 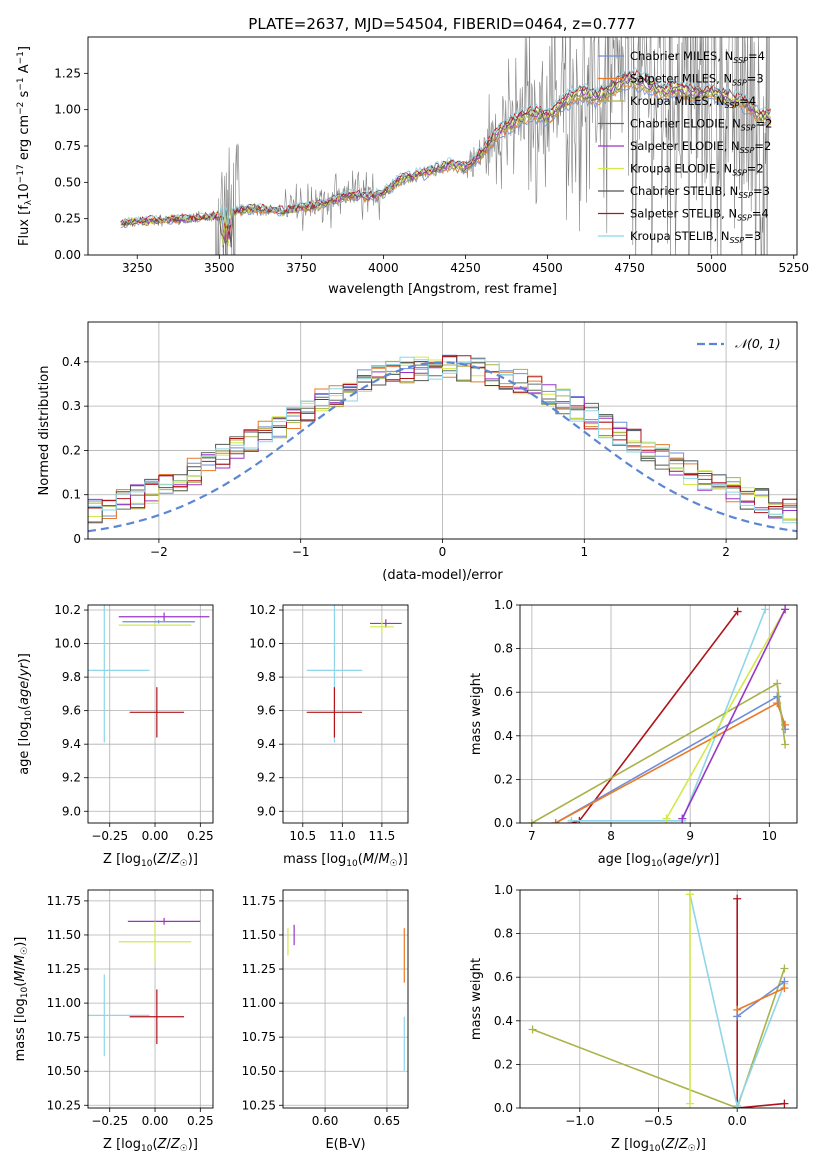 What do you see at coordinates (442, 440) in the screenshot?
I see `histogram-step-line` at bounding box center [442, 440].